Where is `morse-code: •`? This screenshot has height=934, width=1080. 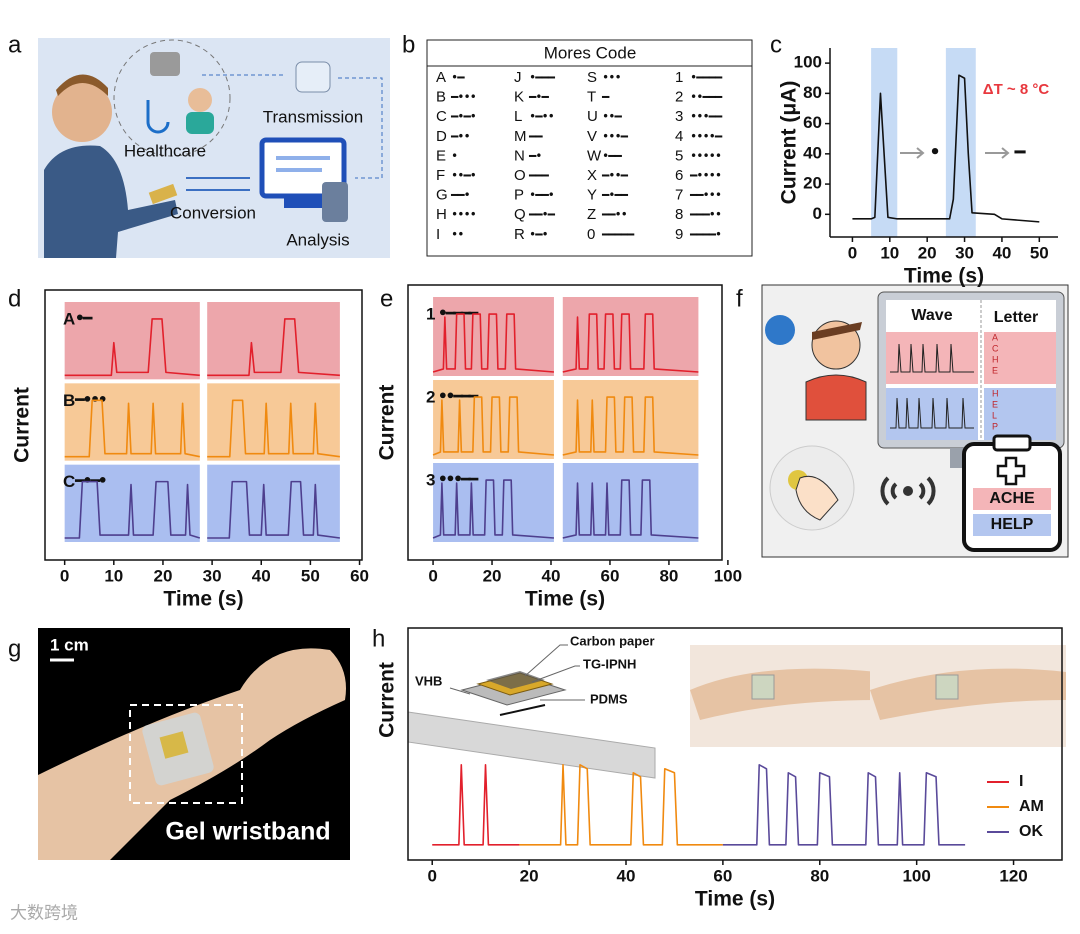 morse-code: • is located at coordinates (454, 156).